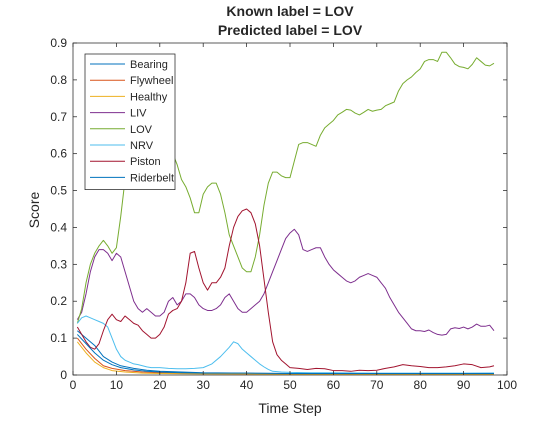 The height and width of the screenshot is (425, 560). Describe the element at coordinates (377, 385) in the screenshot. I see `x-tick-label: 70` at that location.